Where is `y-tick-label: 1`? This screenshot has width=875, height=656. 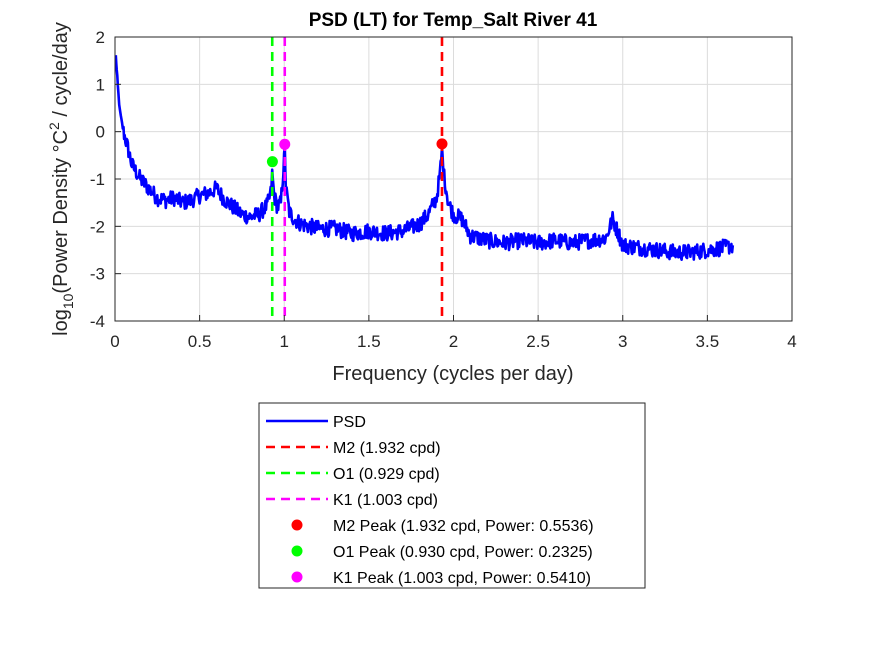 y-tick-label: 1 is located at coordinates (100, 84).